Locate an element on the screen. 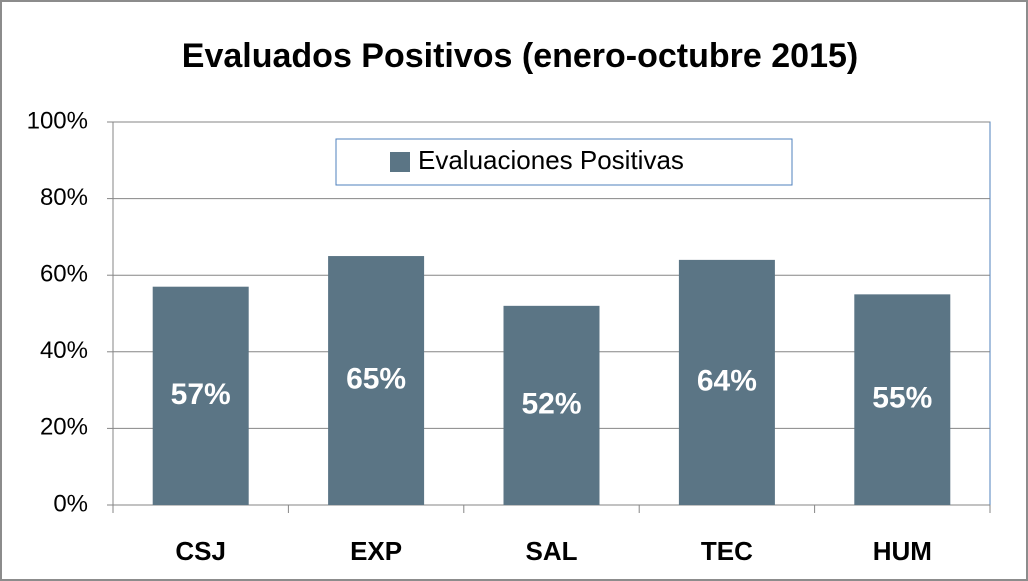  x-tick-label: EXP is located at coordinates (376, 551).